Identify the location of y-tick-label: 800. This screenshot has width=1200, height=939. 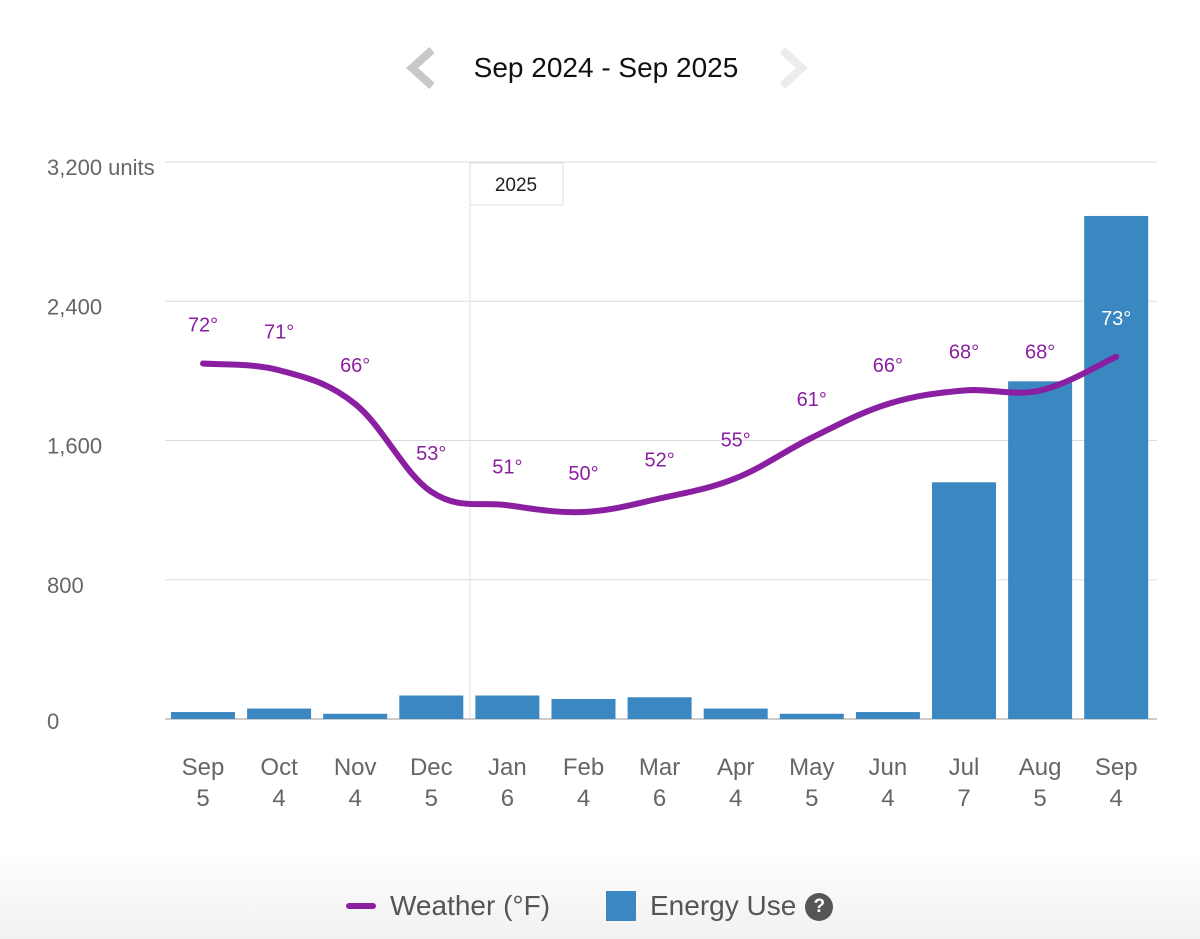
(65, 585).